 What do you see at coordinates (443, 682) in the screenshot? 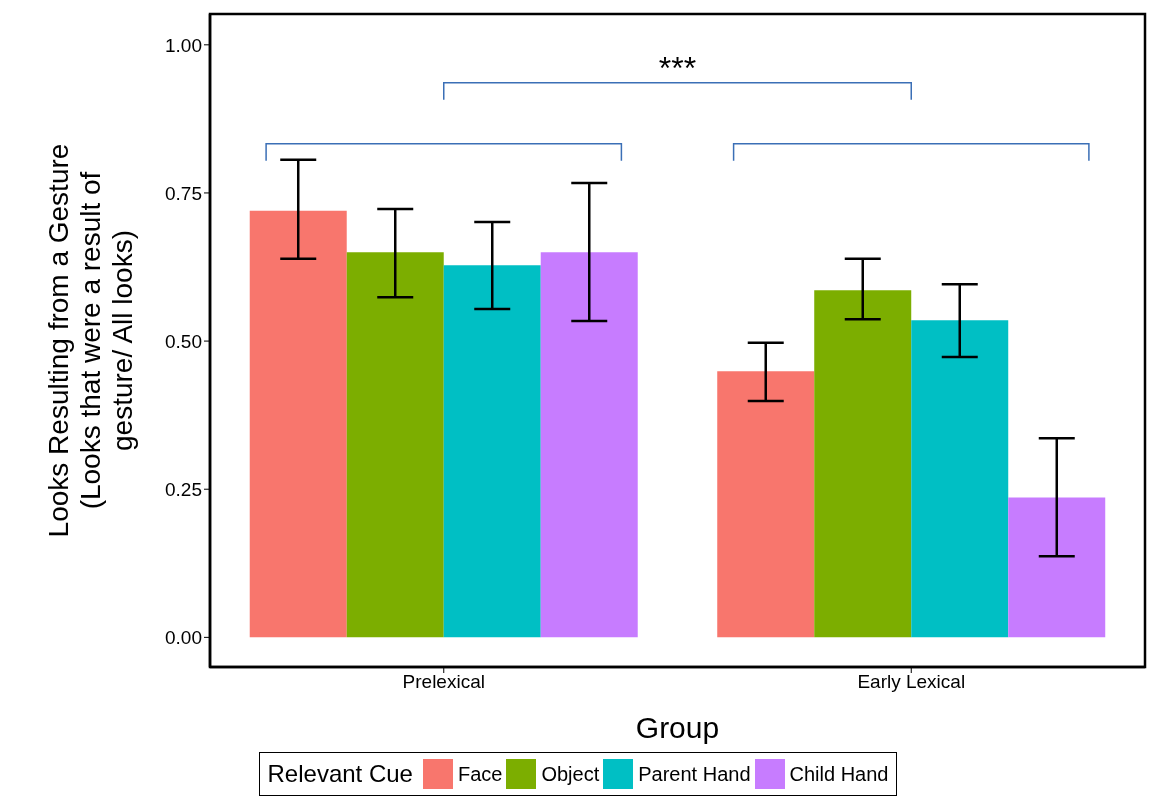
I see `x-tick-label: Prelexical` at bounding box center [443, 682].